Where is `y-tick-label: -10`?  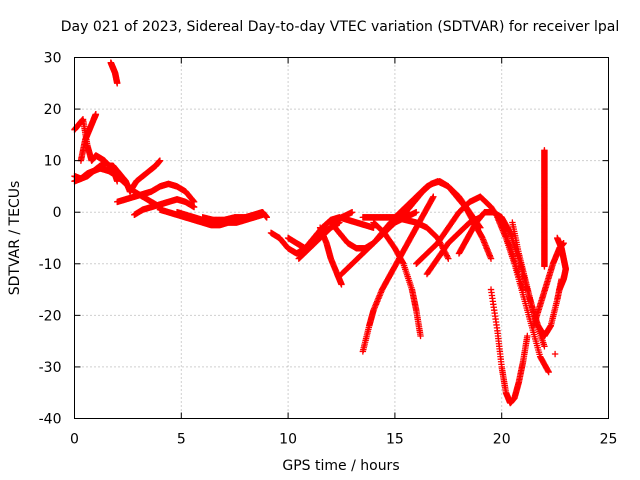
y-tick-label: -10 is located at coordinates (50, 265).